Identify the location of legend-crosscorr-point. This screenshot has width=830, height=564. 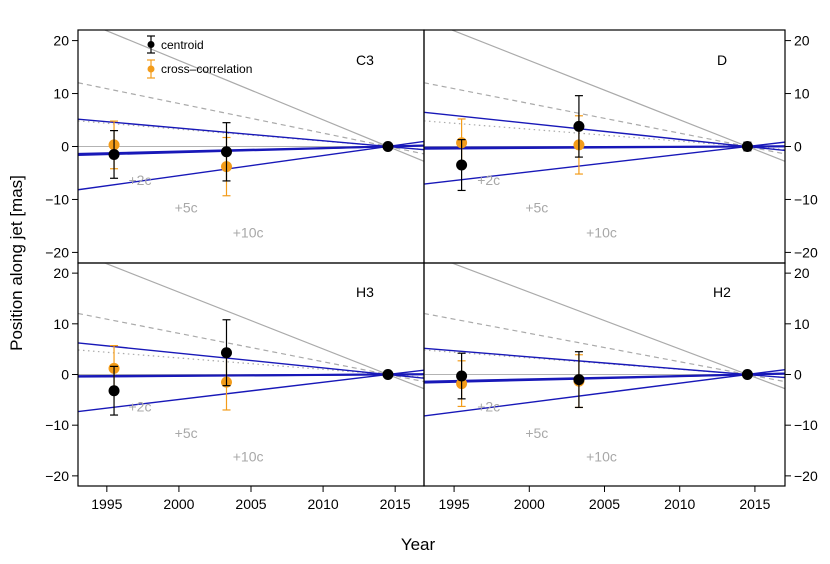
(151, 69).